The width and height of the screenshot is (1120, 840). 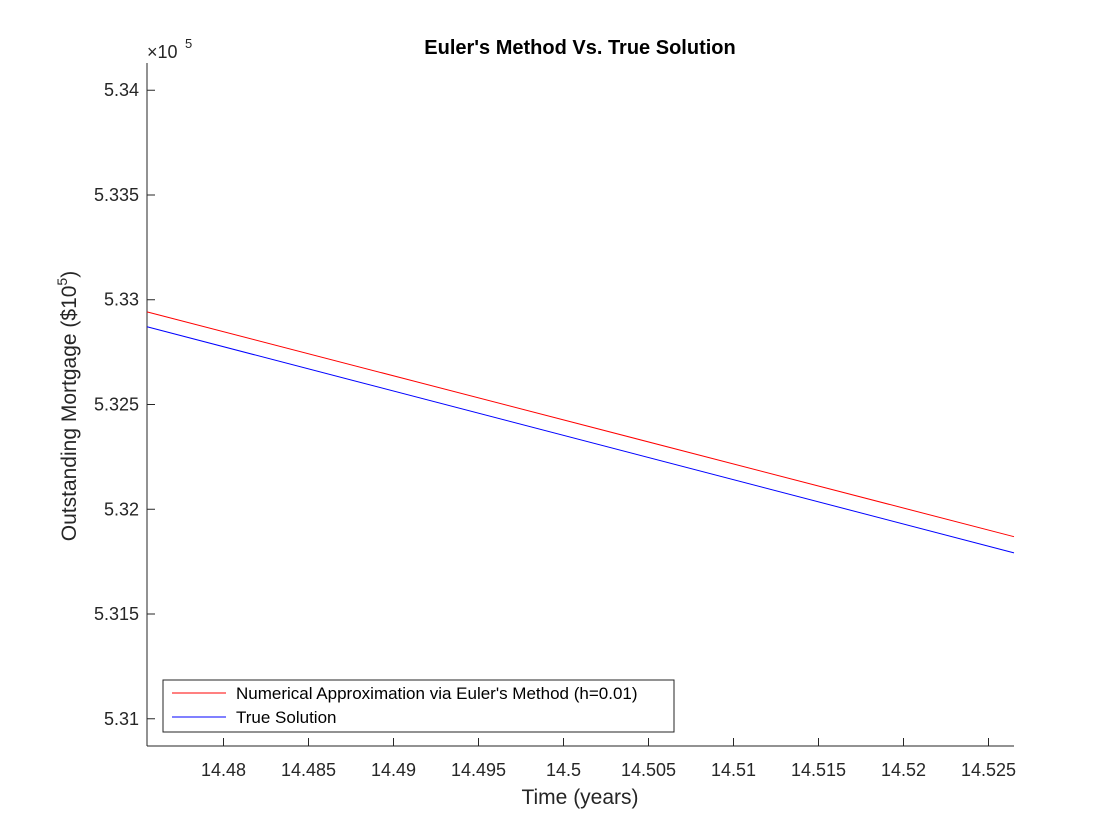 What do you see at coordinates (988, 770) in the screenshot?
I see `x-tick-label: 14.525` at bounding box center [988, 770].